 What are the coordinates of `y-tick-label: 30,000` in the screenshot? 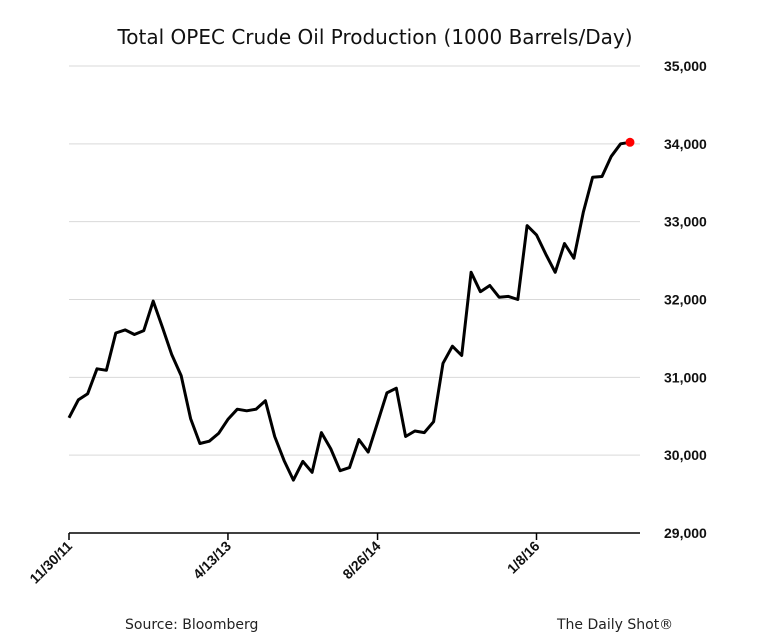 It's located at (685, 455).